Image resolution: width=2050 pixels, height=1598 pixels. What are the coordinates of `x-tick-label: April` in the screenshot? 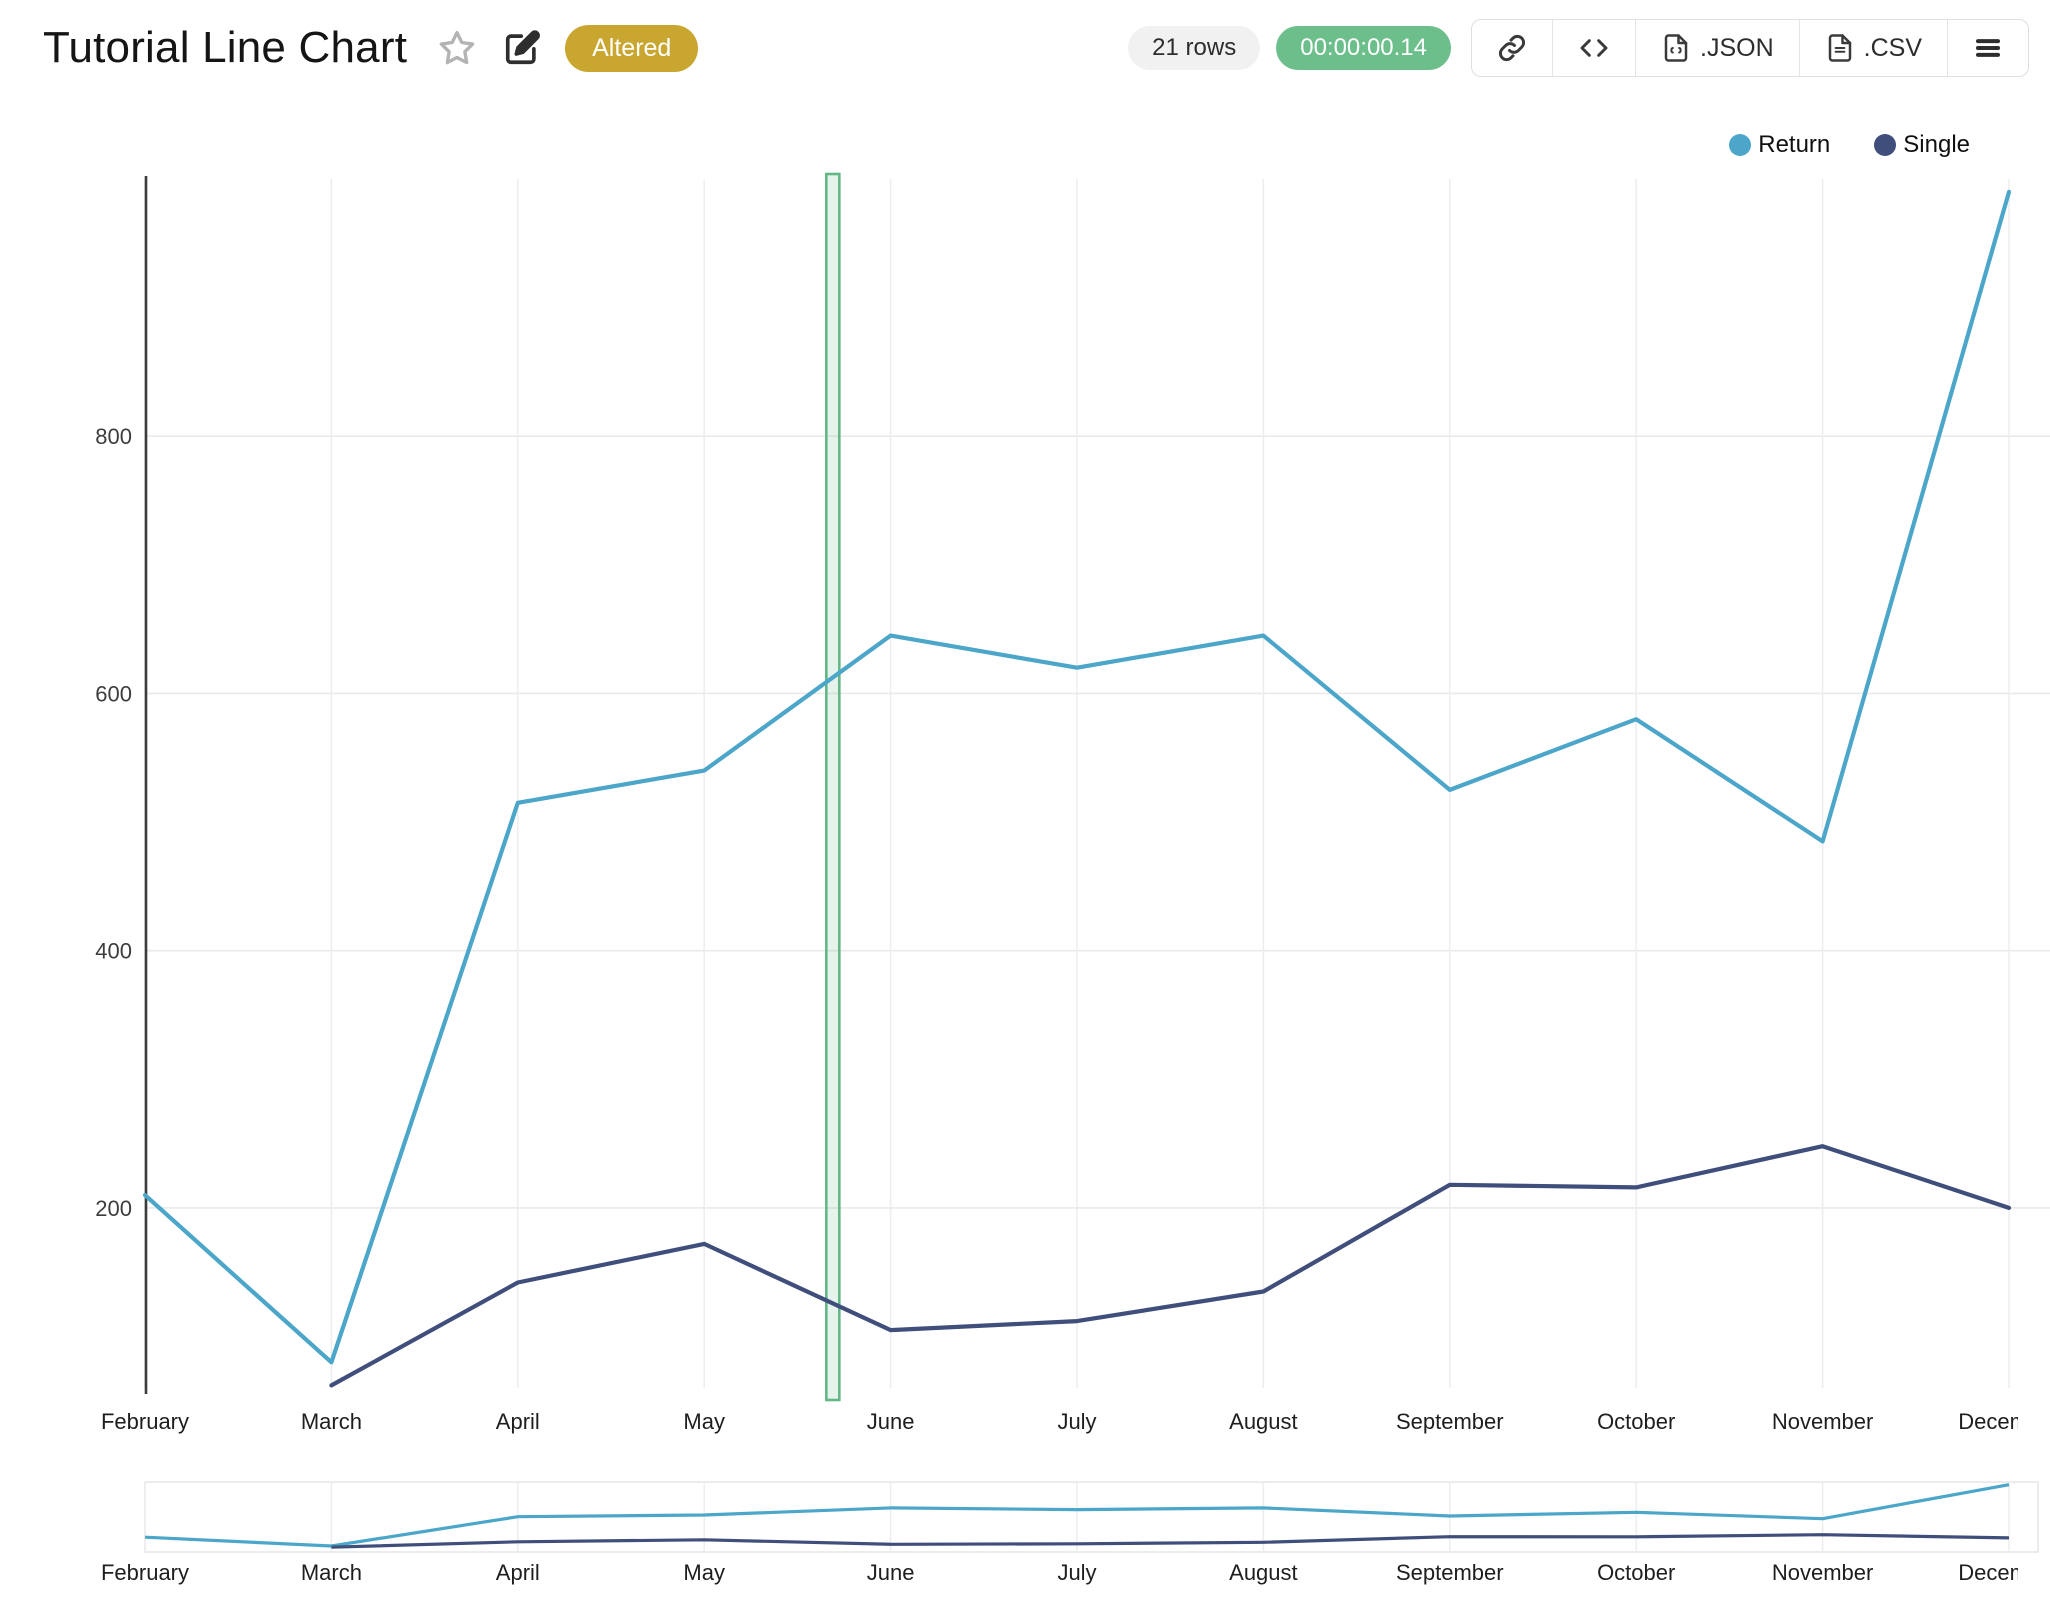 It's located at (518, 1421).